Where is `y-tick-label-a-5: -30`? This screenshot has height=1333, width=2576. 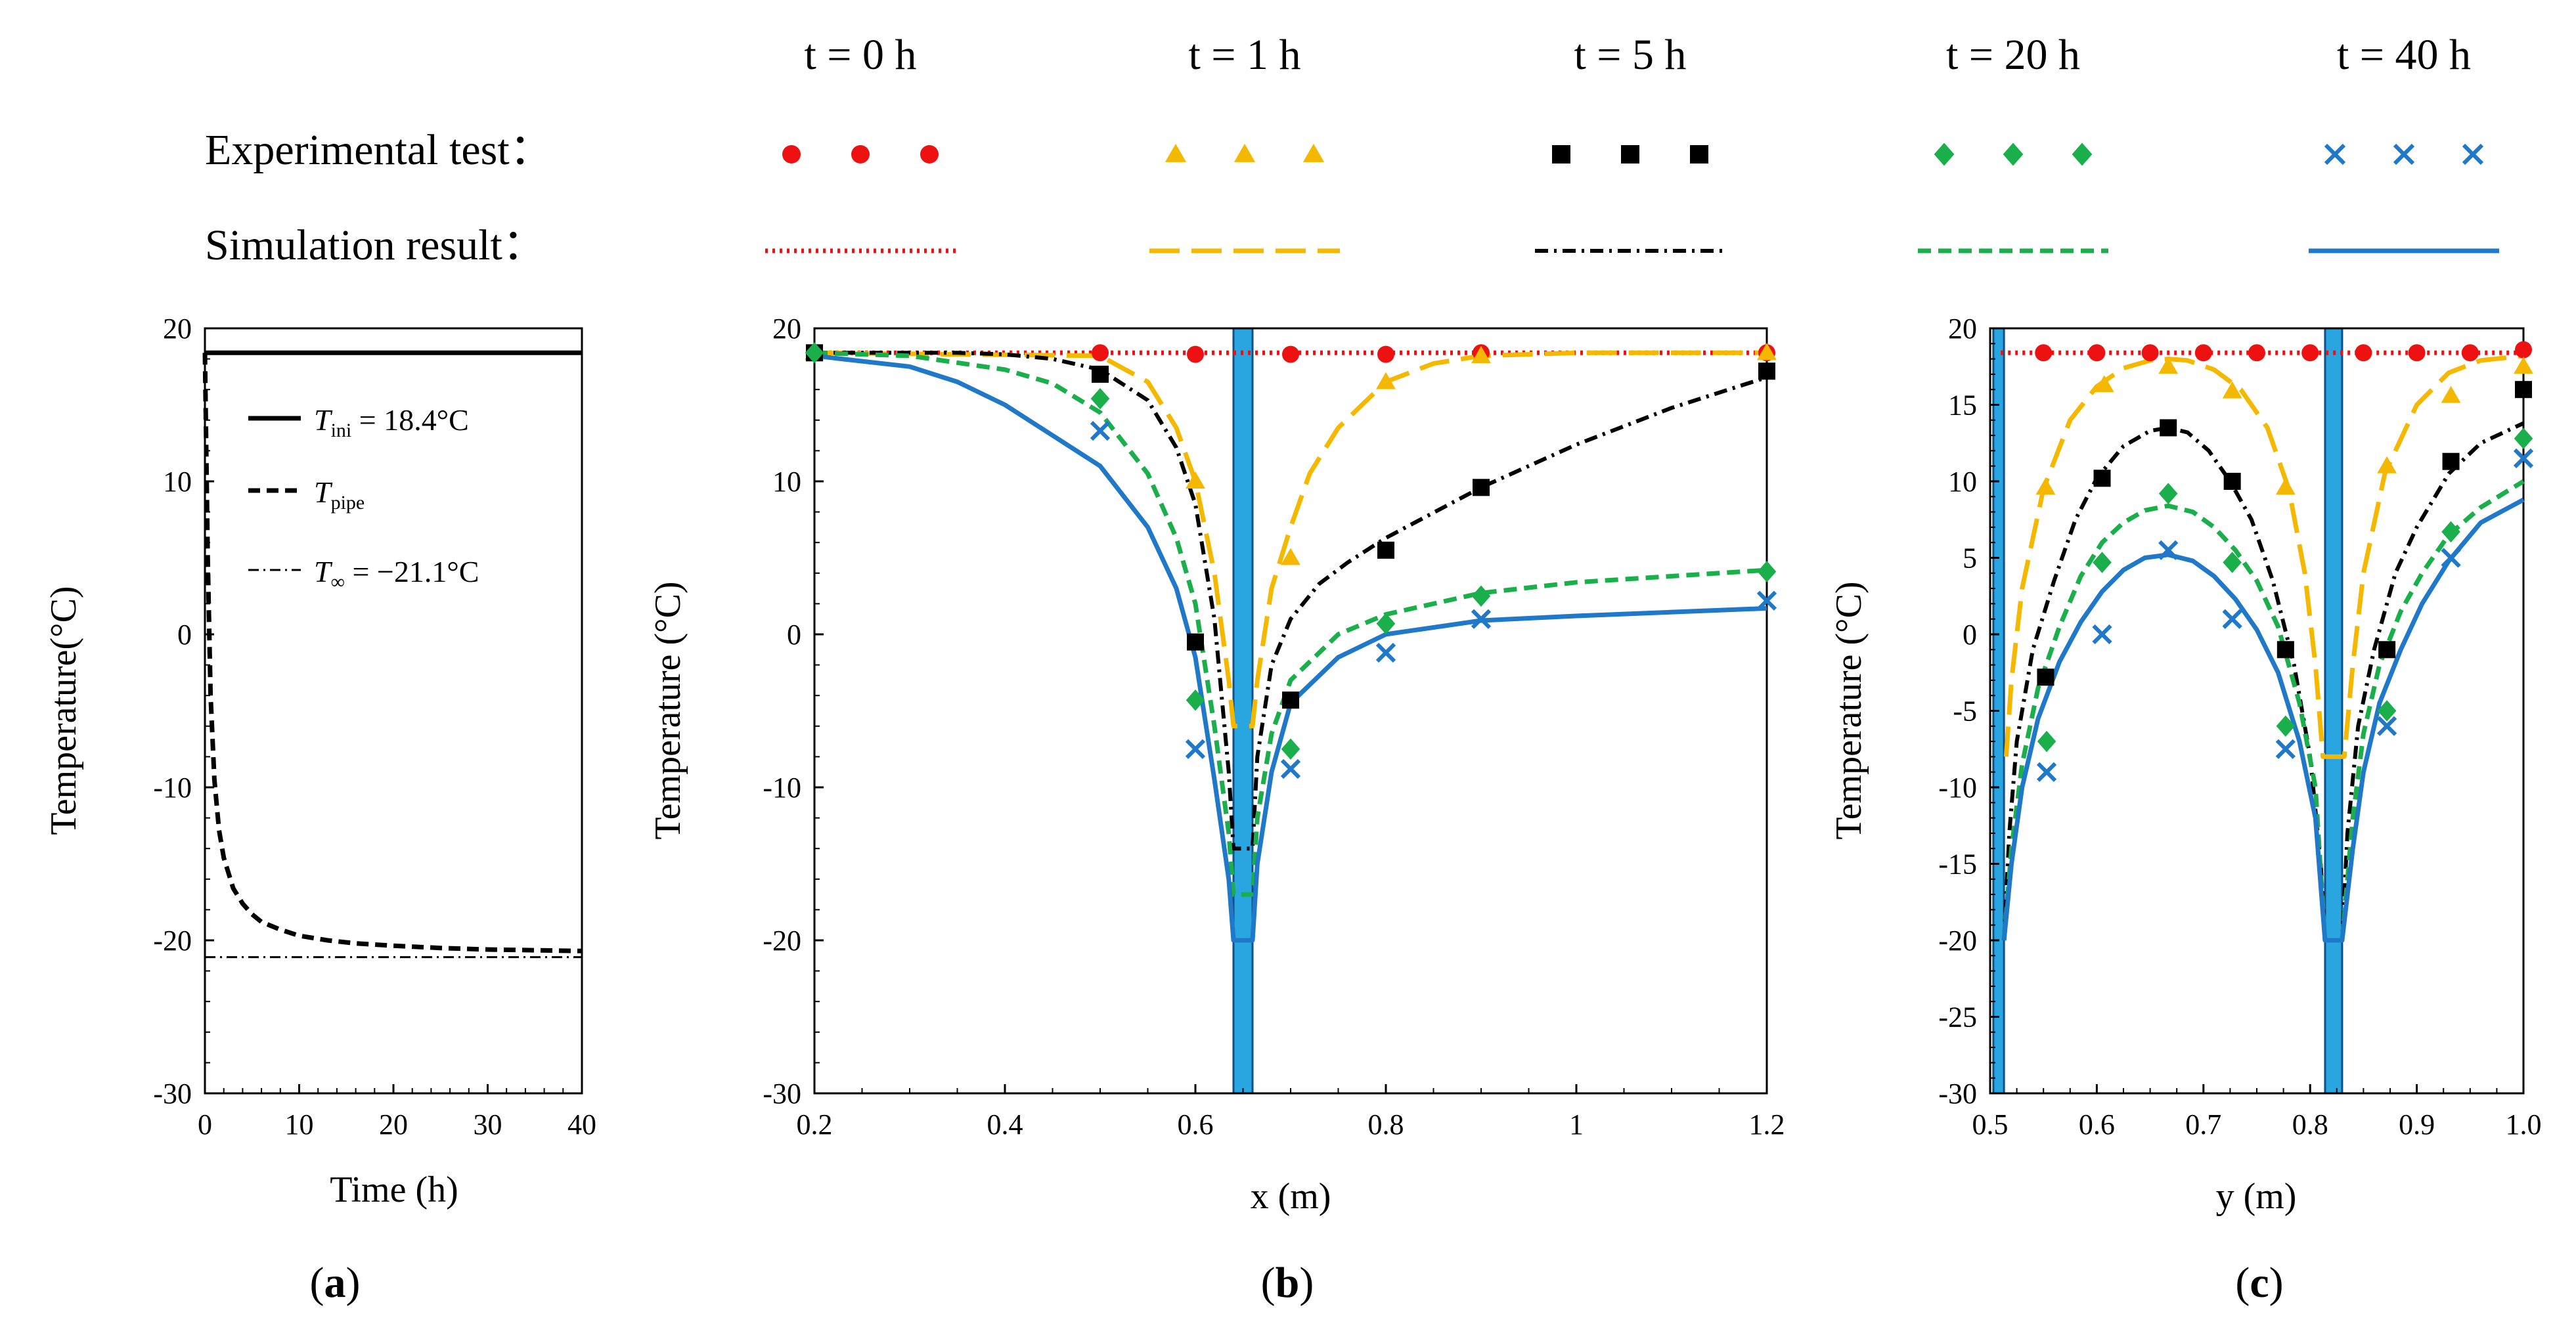 y-tick-label-a-5: -30 is located at coordinates (173, 1094).